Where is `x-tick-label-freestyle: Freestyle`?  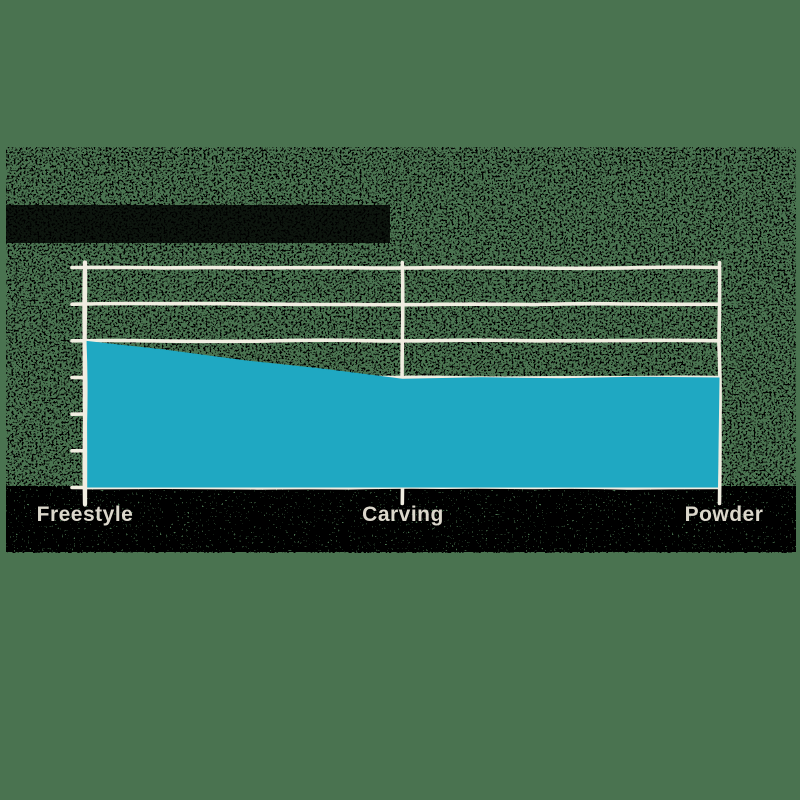
x-tick-label-freestyle: Freestyle is located at coordinates (85, 514).